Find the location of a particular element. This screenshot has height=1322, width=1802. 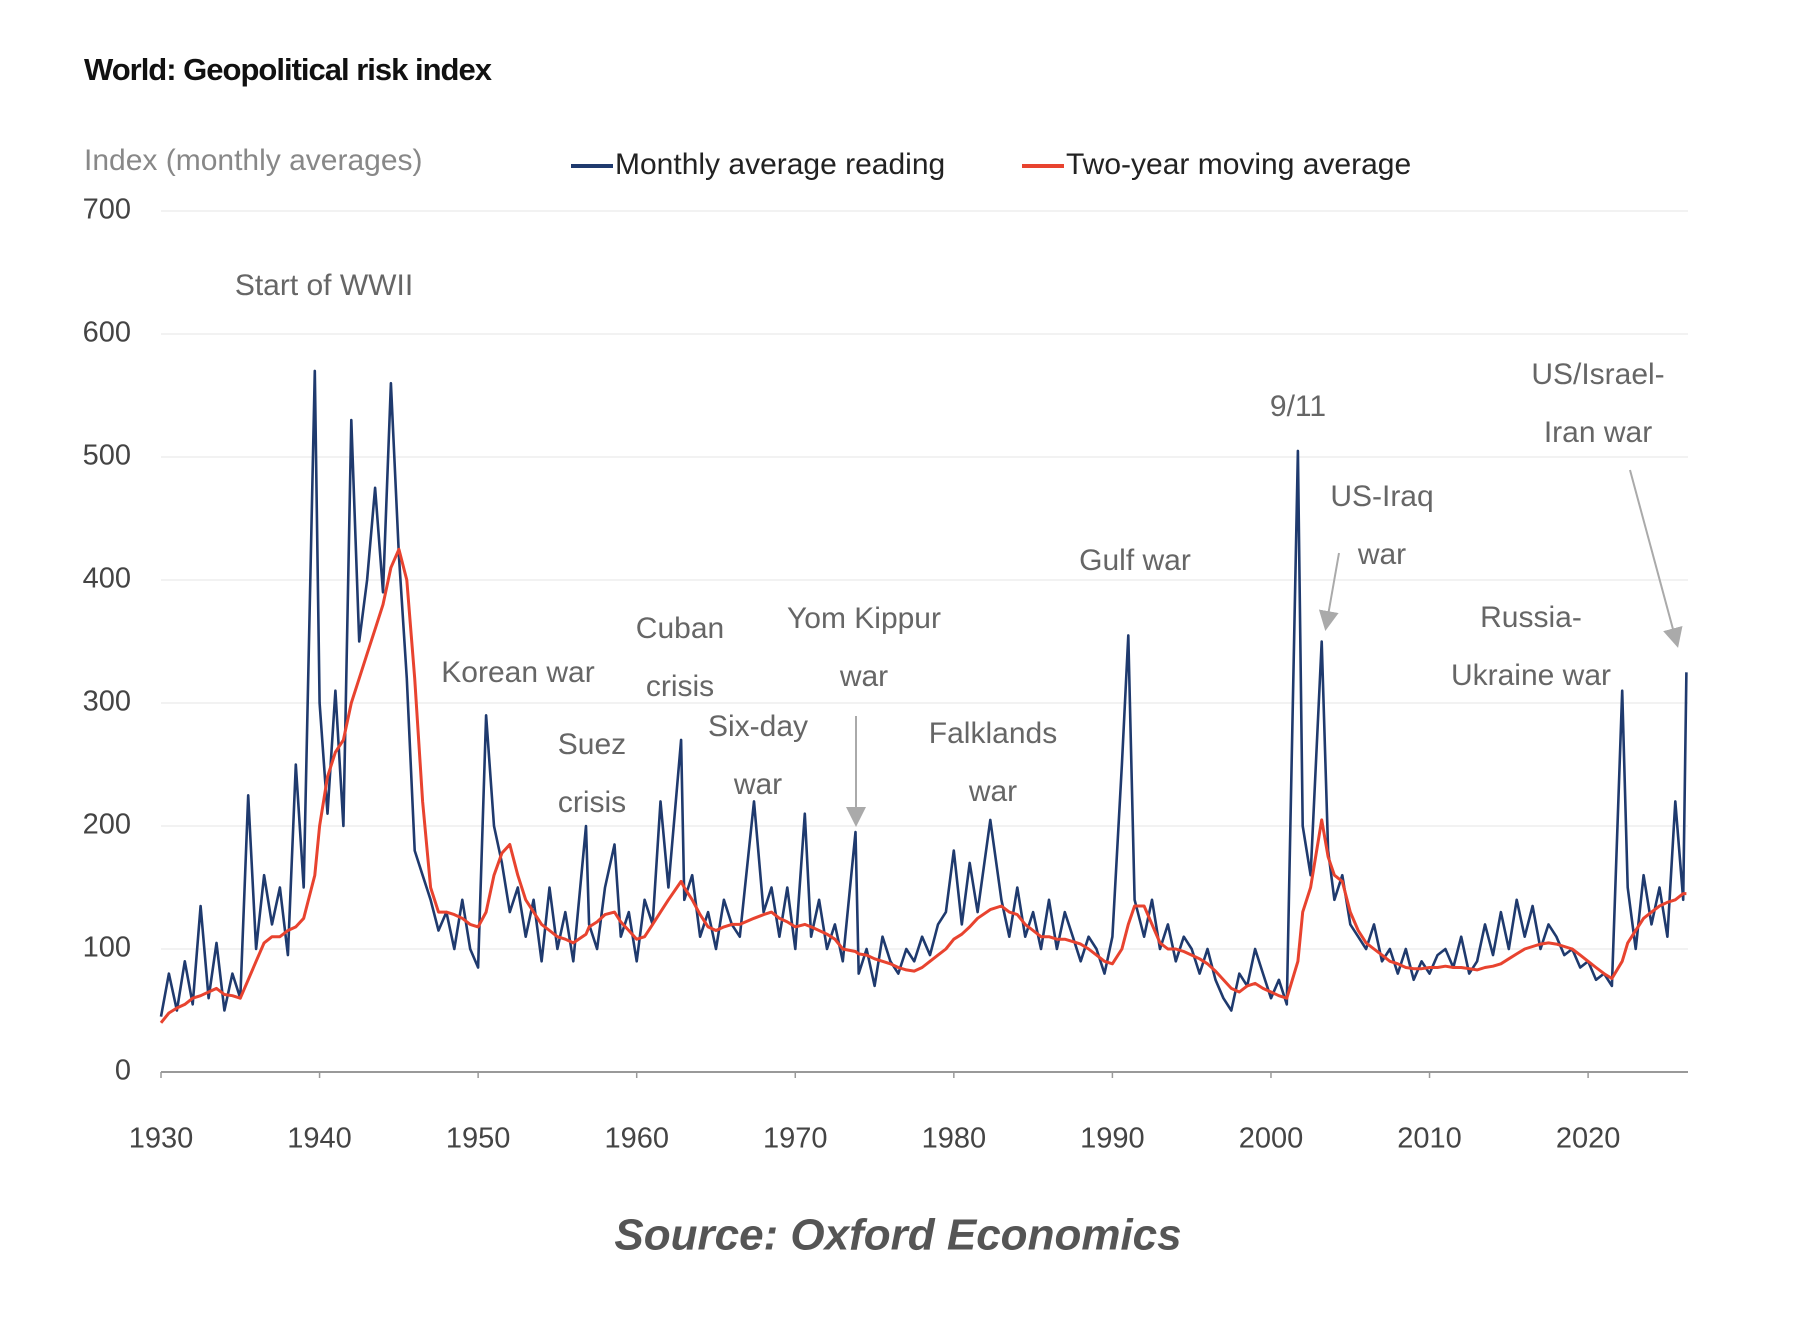

annotation: Korean war is located at coordinates (517, 672).